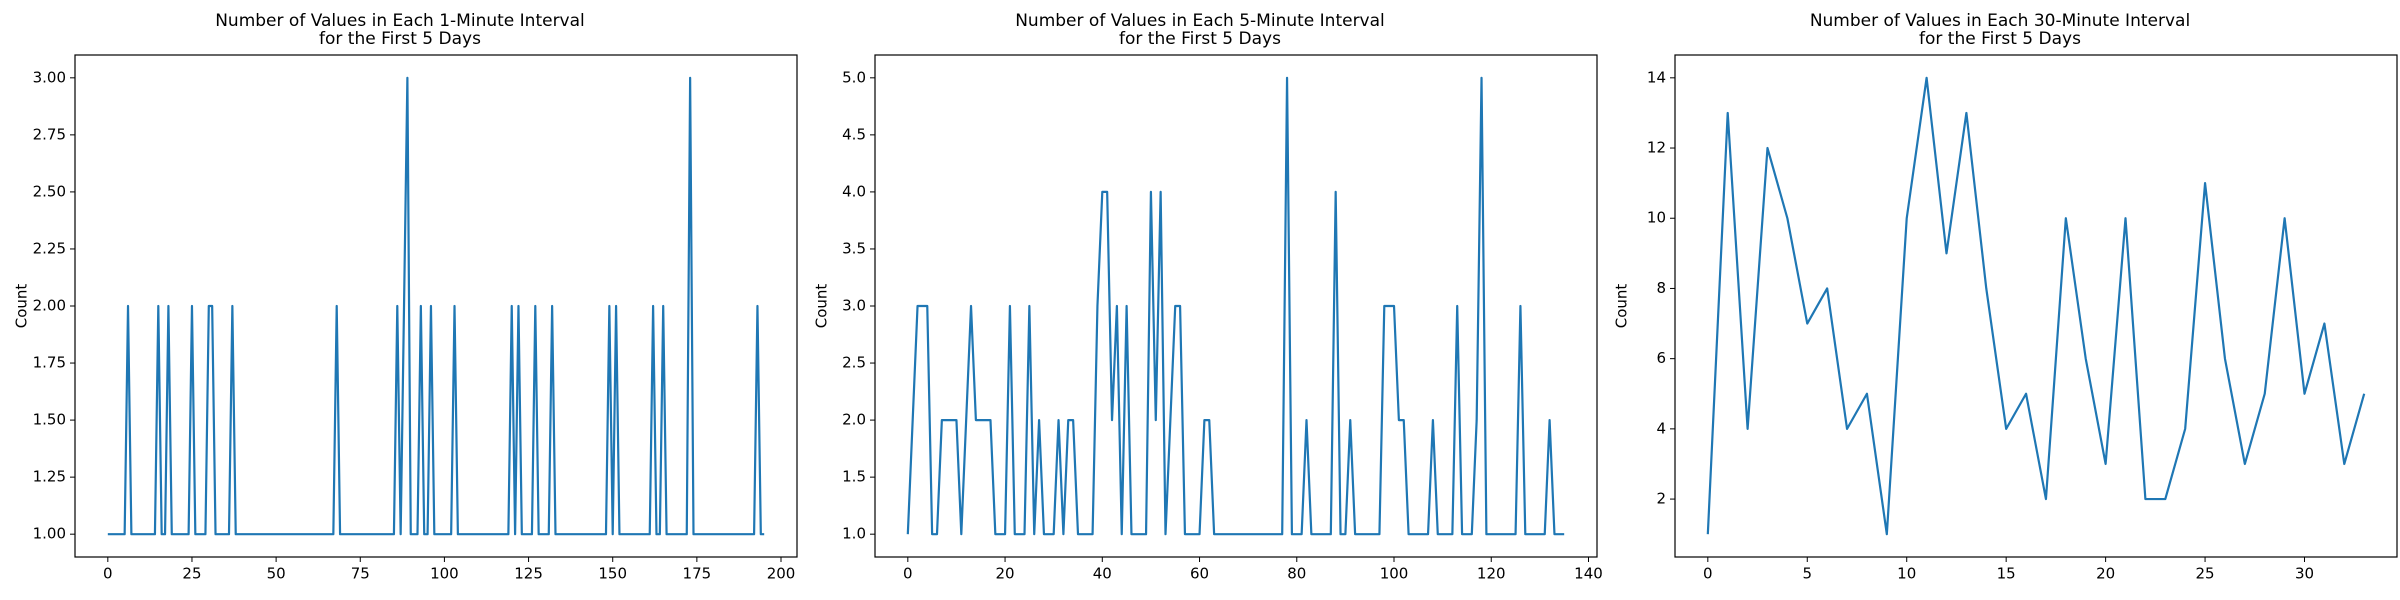  Describe the element at coordinates (49, 420) in the screenshot. I see `y-tick-label: 1.50` at that location.